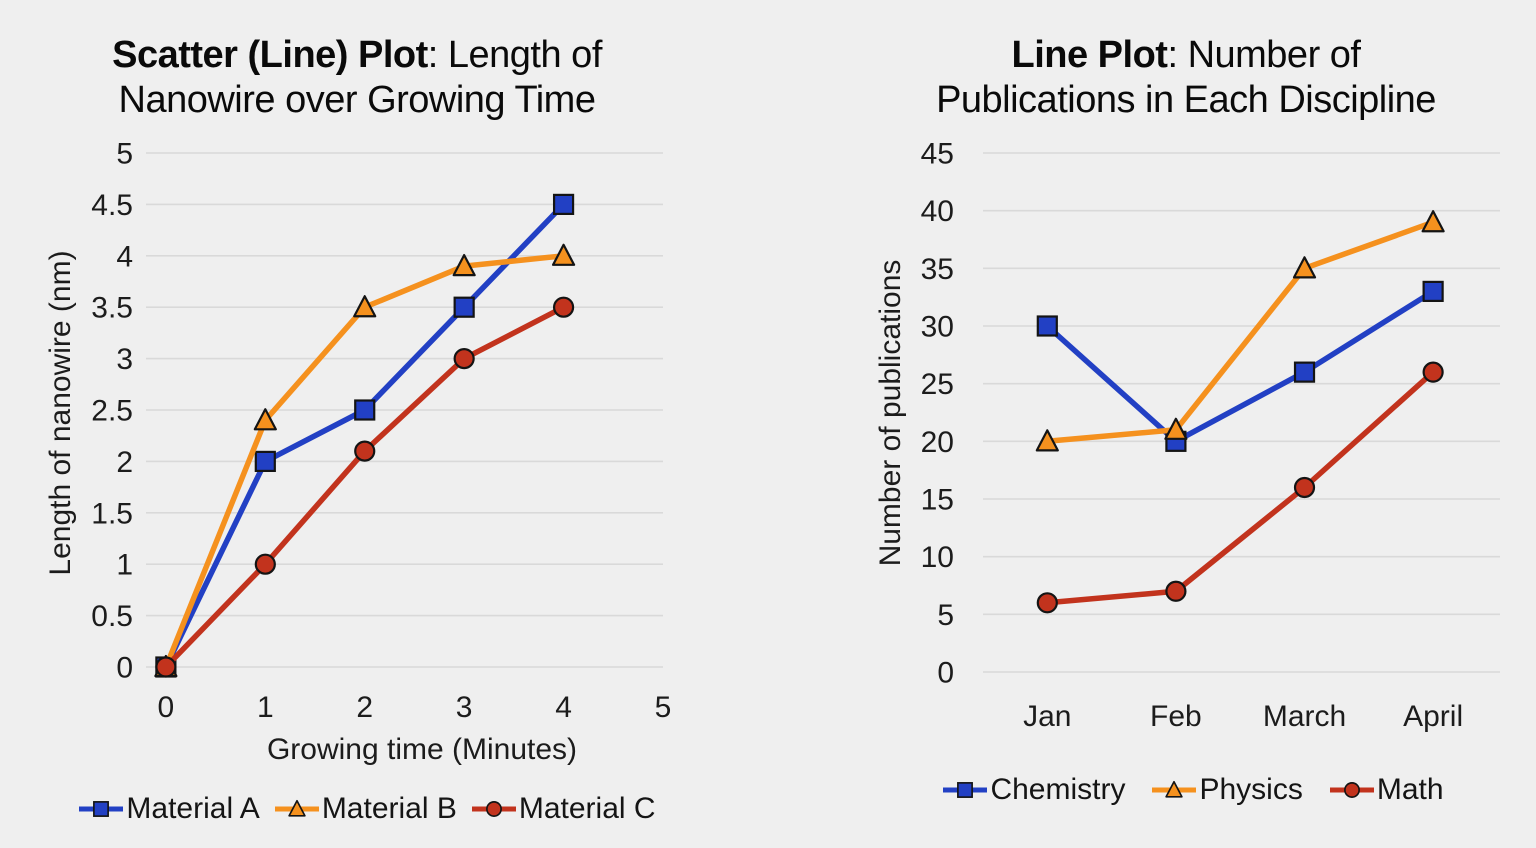  What do you see at coordinates (937, 211) in the screenshot?
I see `y-tick-label: 40` at bounding box center [937, 211].